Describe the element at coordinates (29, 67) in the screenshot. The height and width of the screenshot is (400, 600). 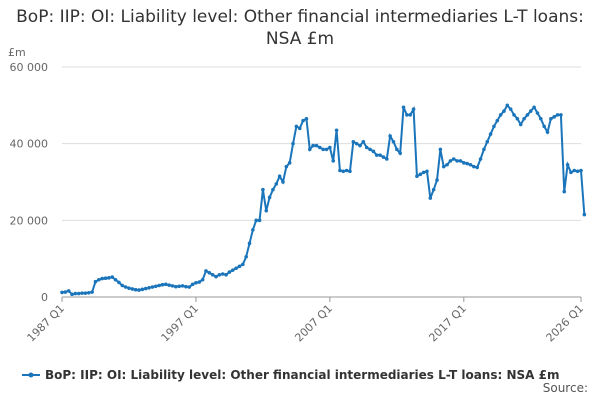
I see `y-tick-label: 60 000` at that location.